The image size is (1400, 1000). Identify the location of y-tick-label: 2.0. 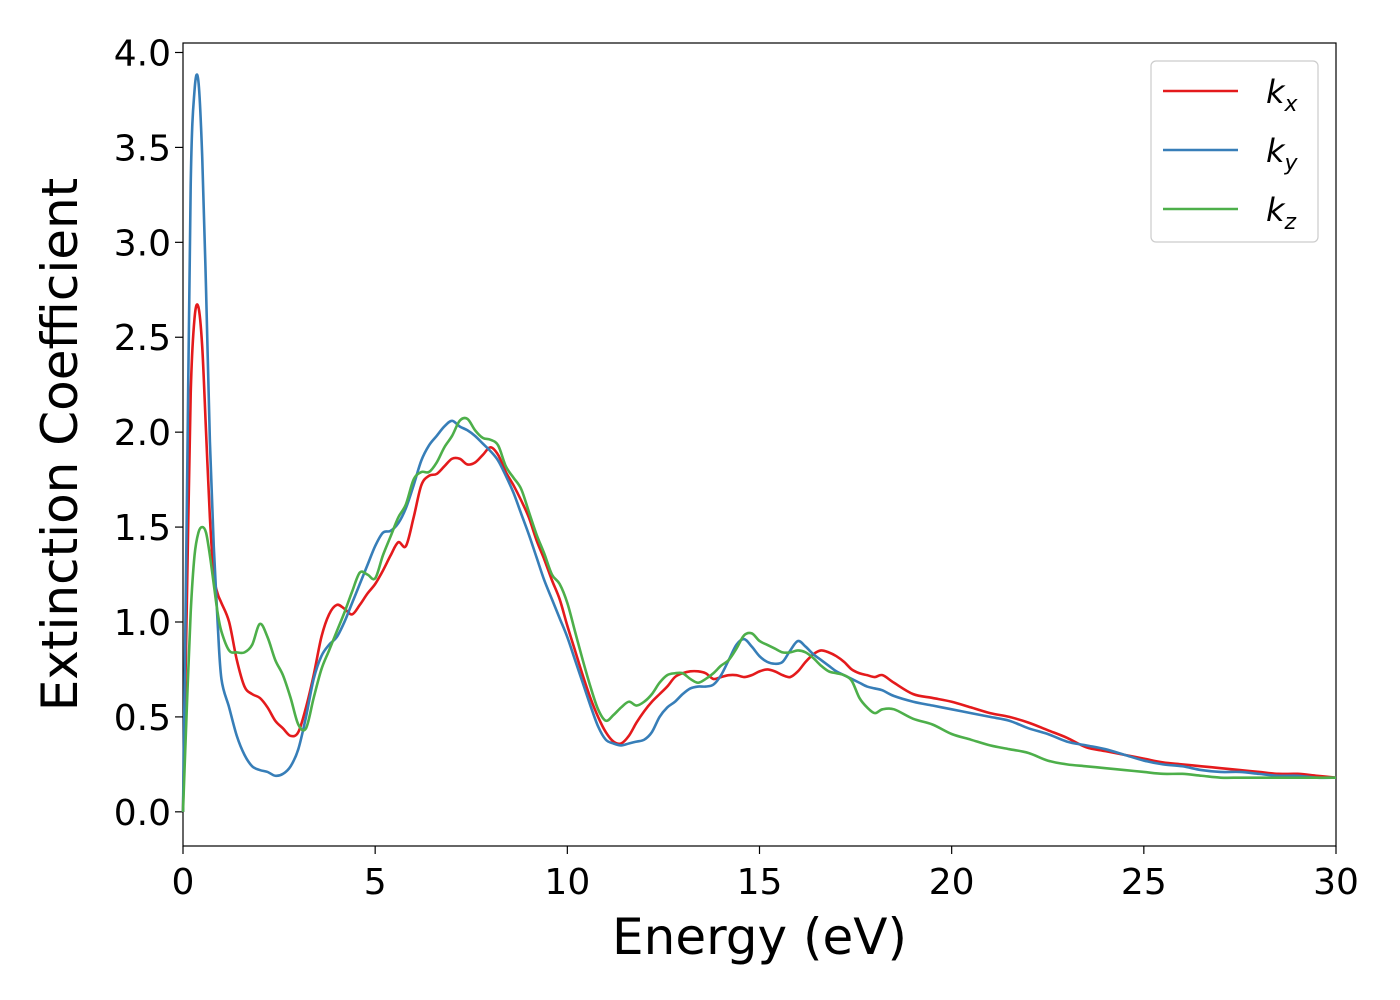
(142, 433).